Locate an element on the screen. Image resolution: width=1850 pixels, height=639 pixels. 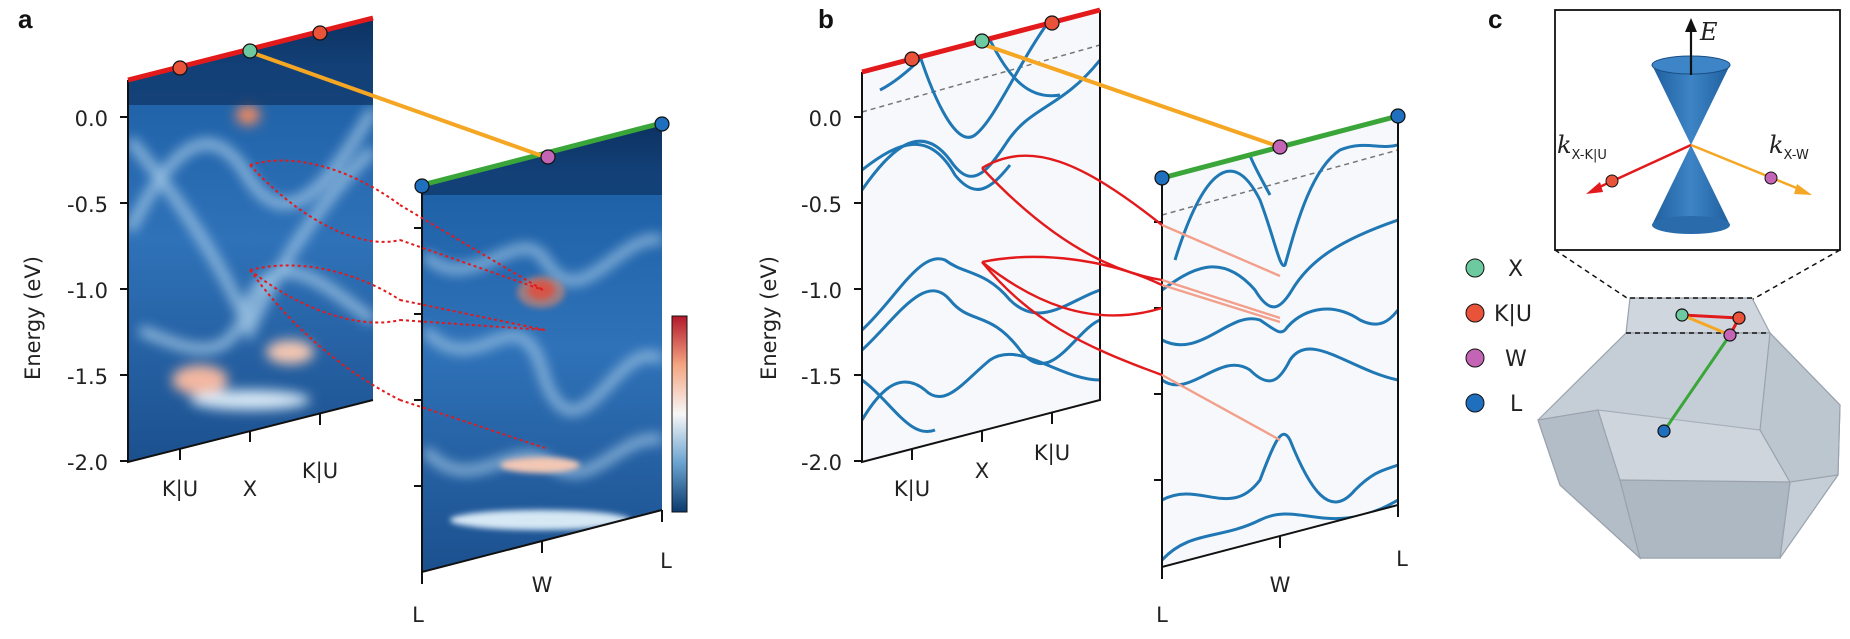
legend-label-w: W is located at coordinates (1516, 359).